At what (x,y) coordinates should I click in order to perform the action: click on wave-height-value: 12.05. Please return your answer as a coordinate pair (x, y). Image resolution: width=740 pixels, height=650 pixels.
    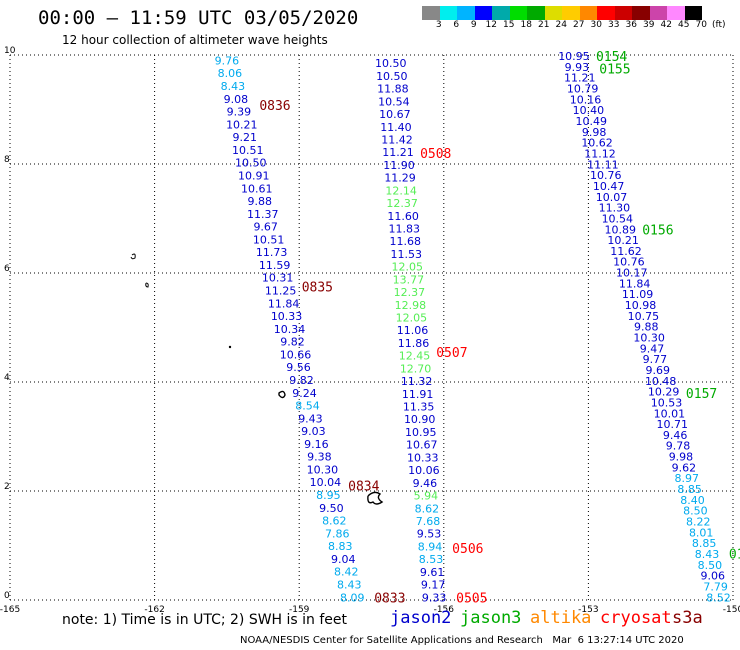
    Looking at the image, I should click on (408, 267).